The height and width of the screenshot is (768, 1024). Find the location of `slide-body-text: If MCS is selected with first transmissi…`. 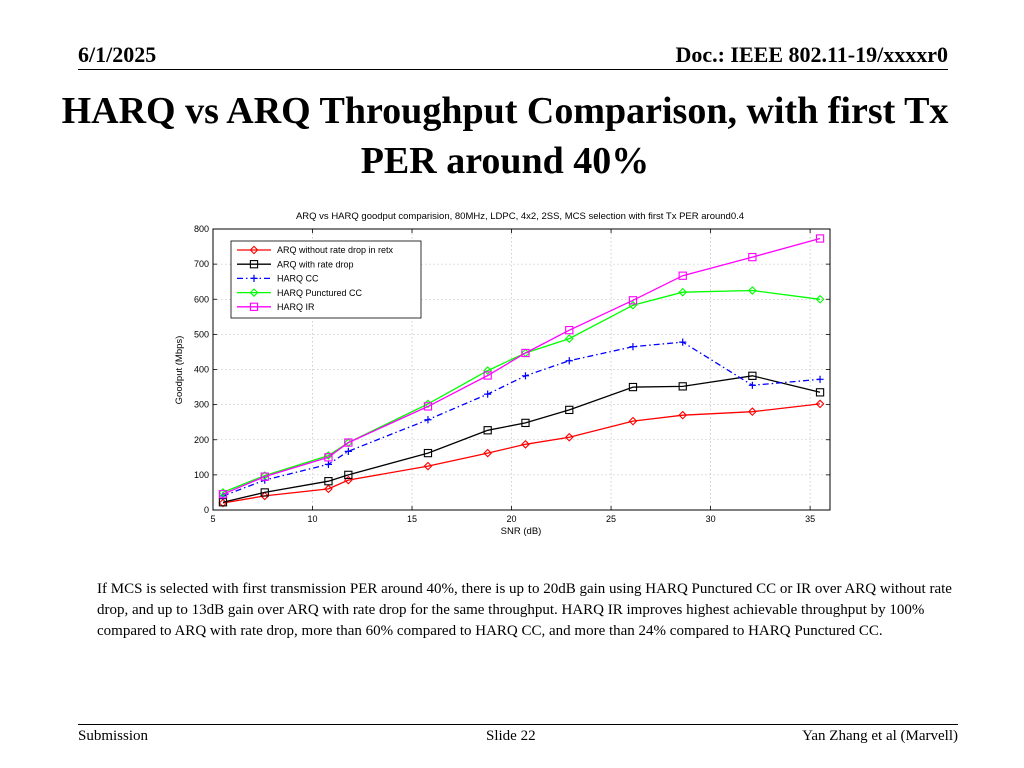

slide-body-text: If MCS is selected with first transmissi… is located at coordinates (524, 610).